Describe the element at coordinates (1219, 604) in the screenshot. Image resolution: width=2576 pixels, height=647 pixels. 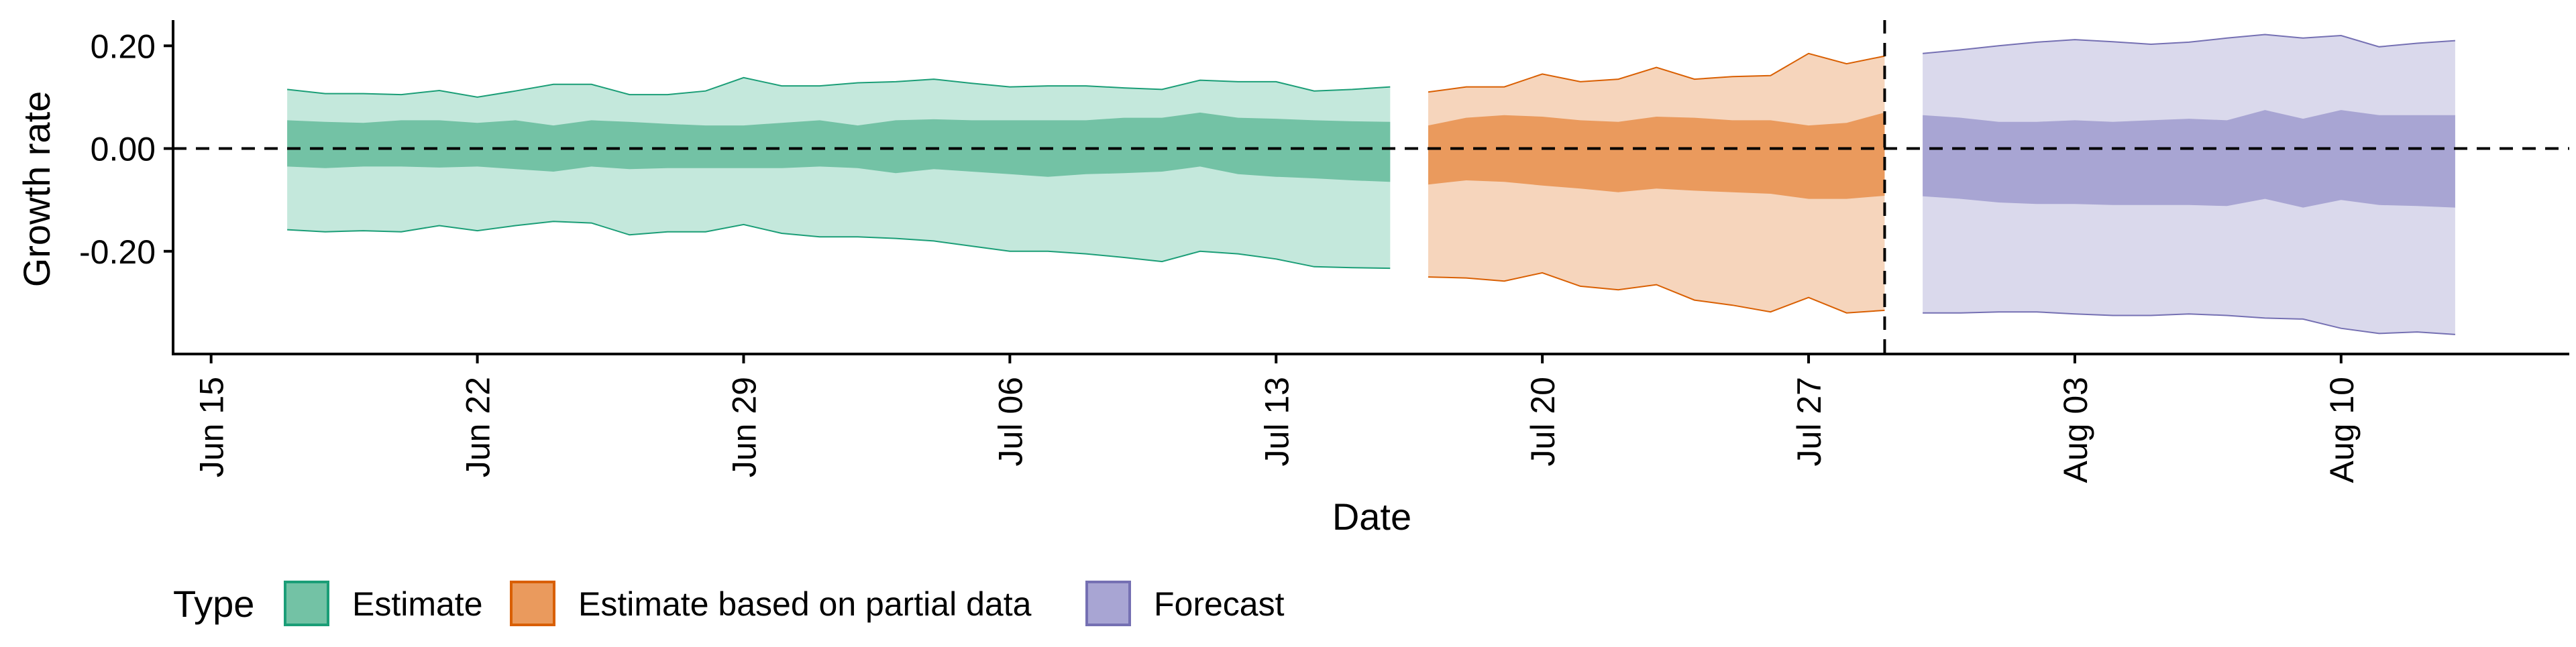
I see `legend-label-2: Forecast` at that location.